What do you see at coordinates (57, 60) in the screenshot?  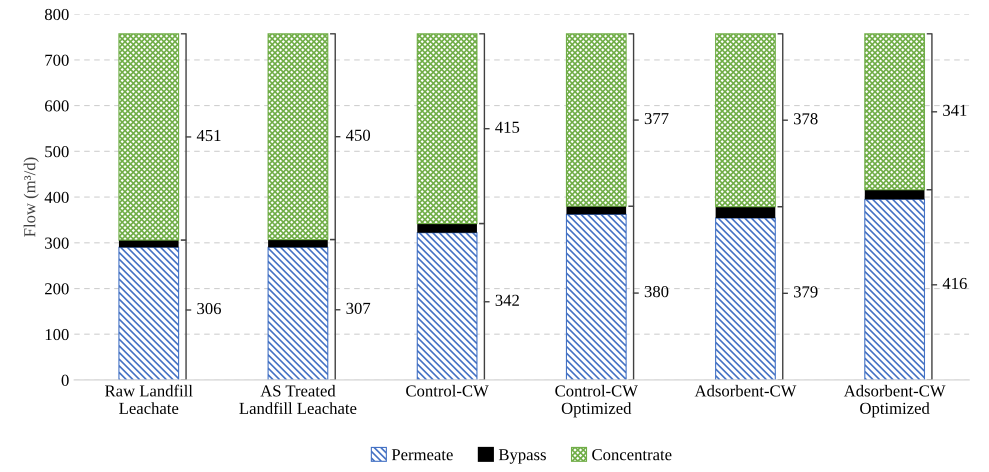 I see `y-tick-label: 700` at bounding box center [57, 60].